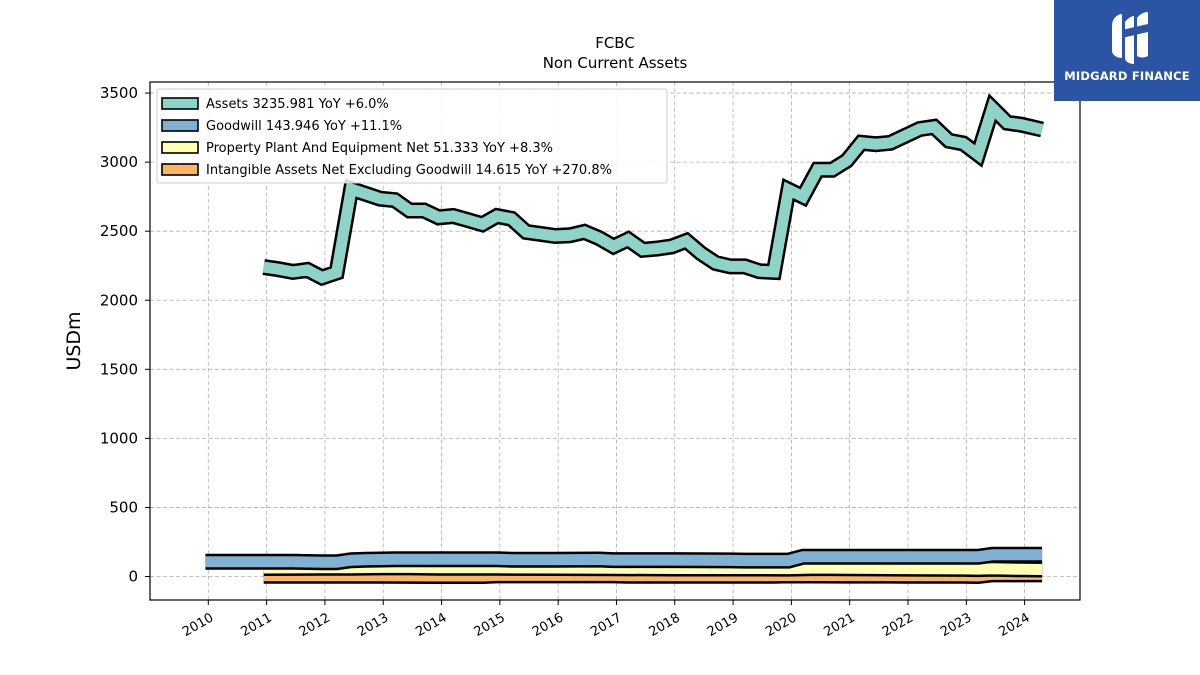  I want to click on x-tick-label: 2019, so click(723, 625).